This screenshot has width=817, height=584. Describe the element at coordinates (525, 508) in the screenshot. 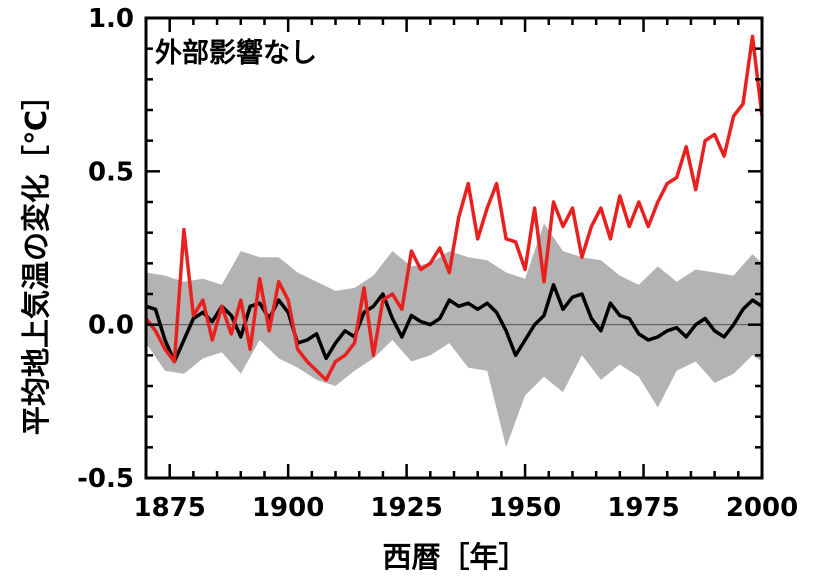

I see `x-tick-label: 1950` at that location.